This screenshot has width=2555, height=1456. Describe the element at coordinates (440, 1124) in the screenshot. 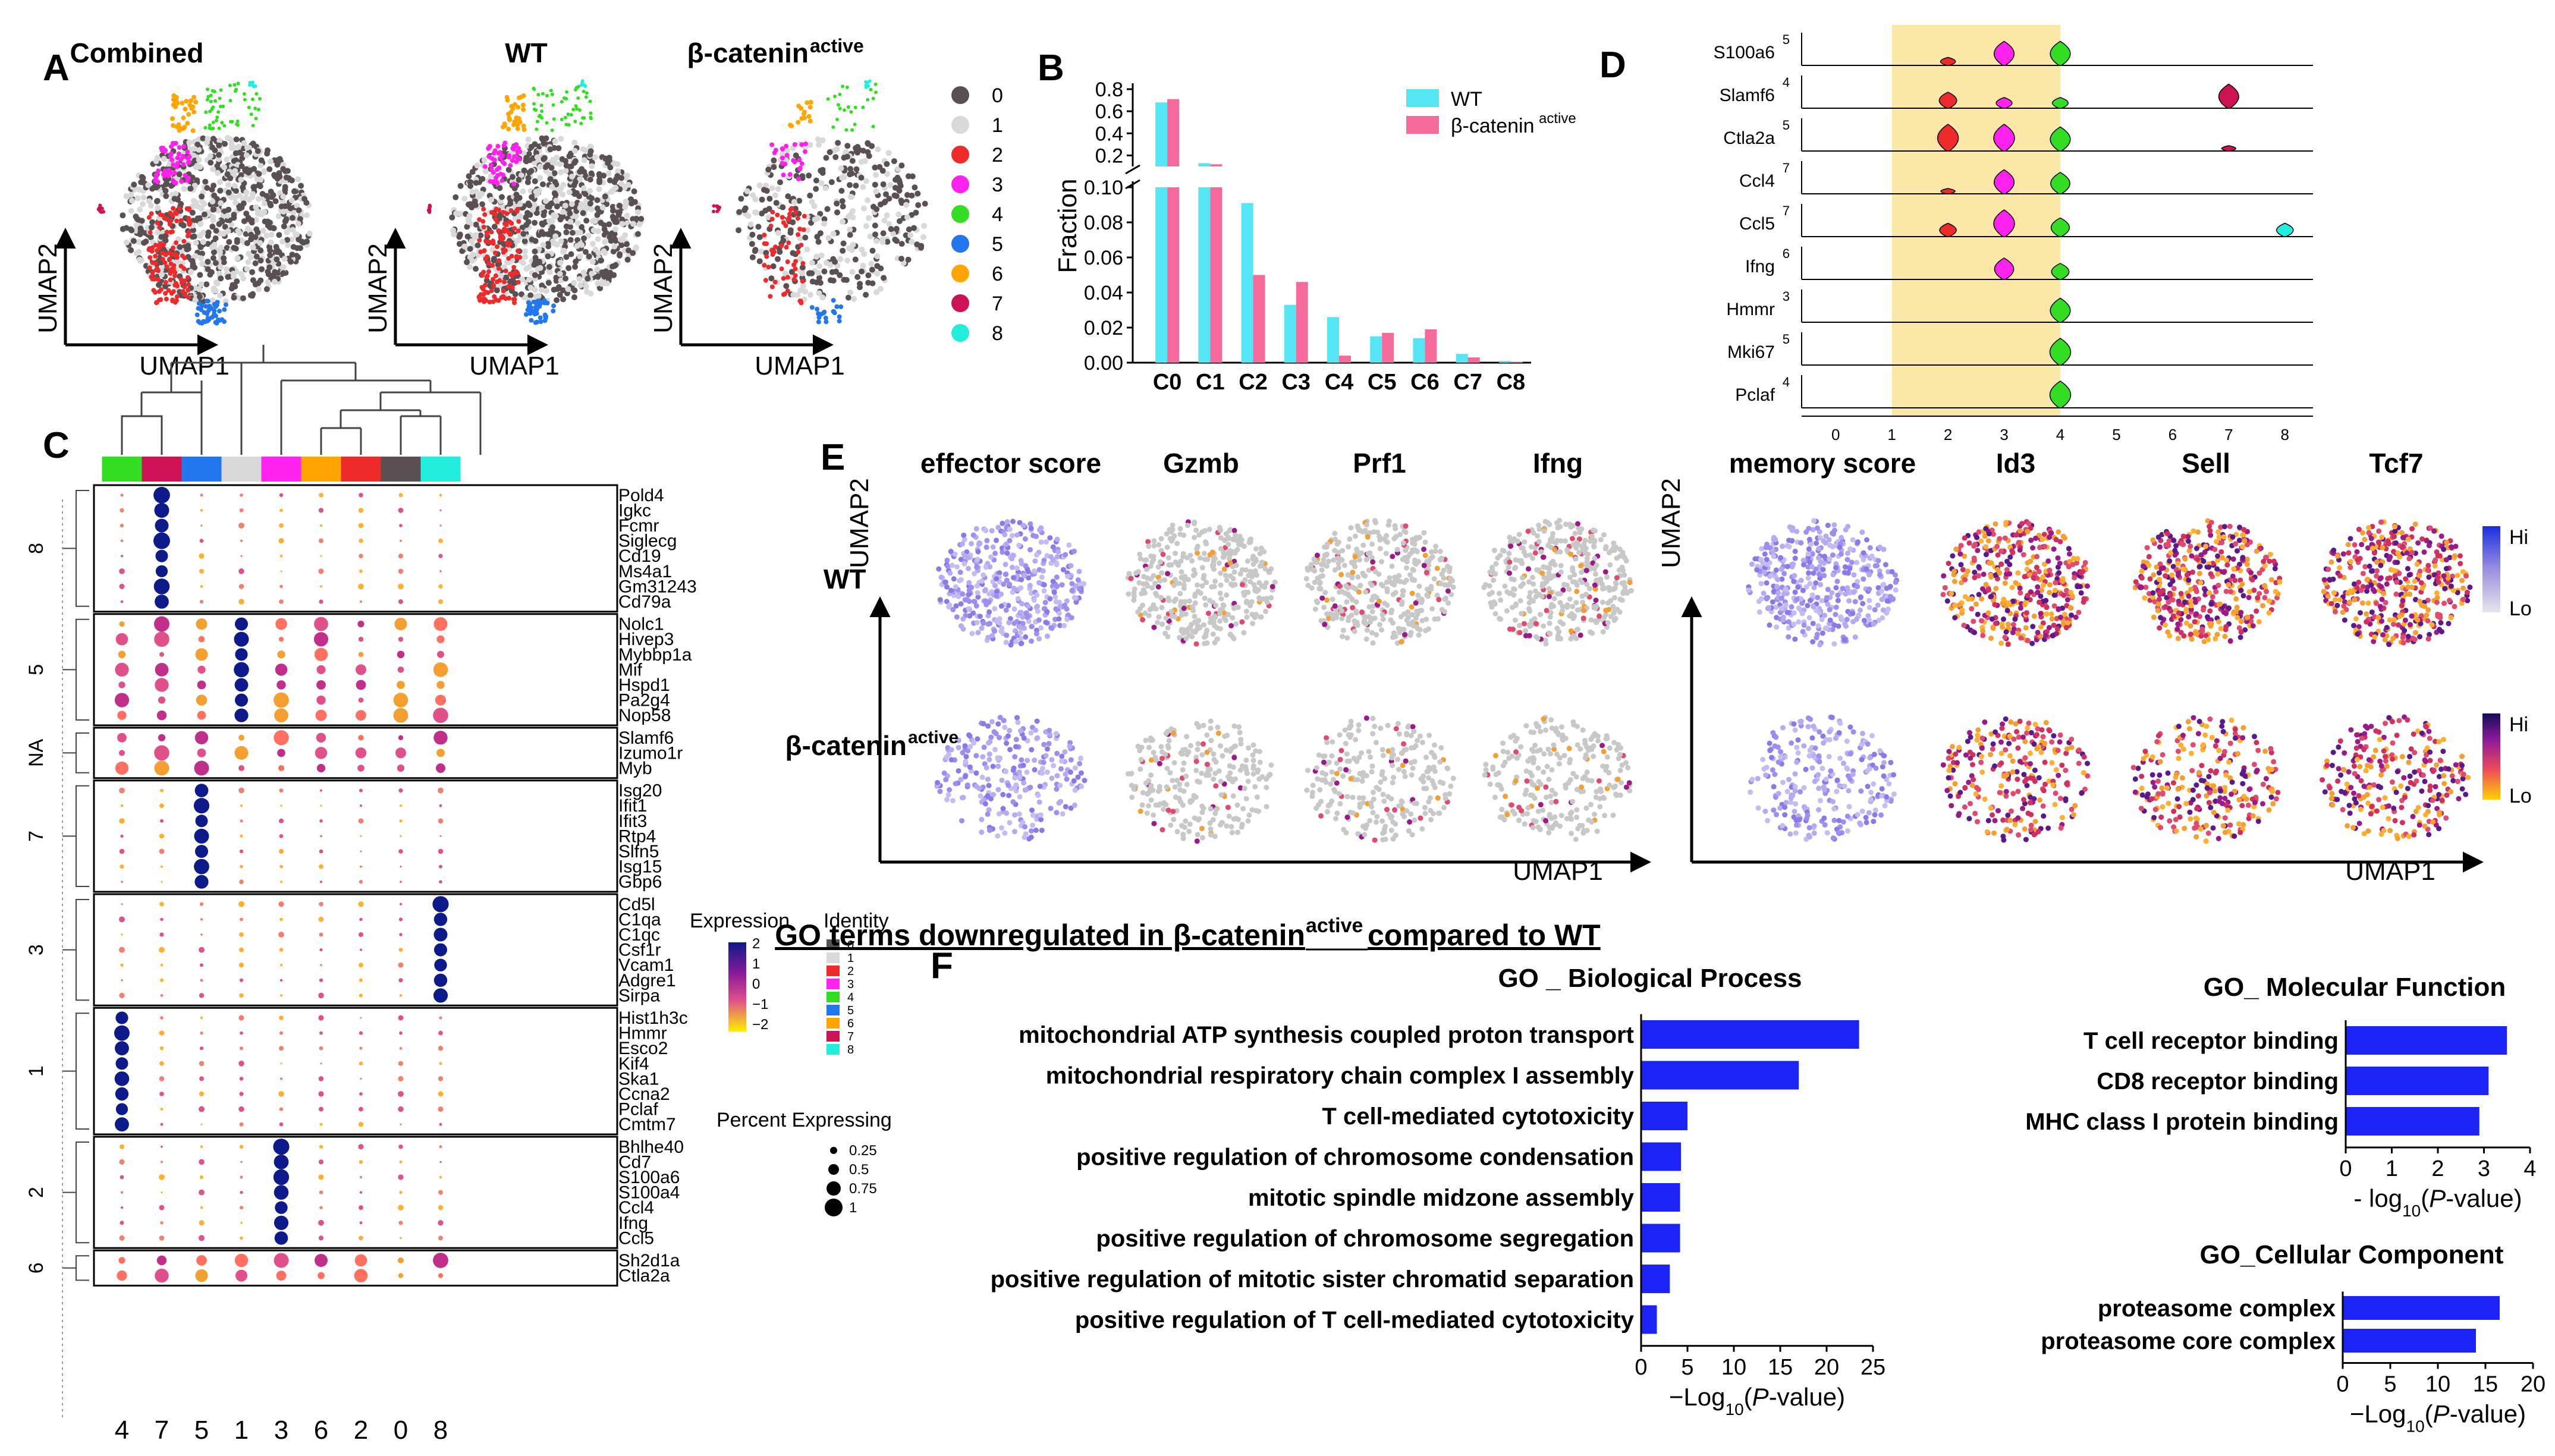

I see `dot-Cmtm7-c8` at that location.